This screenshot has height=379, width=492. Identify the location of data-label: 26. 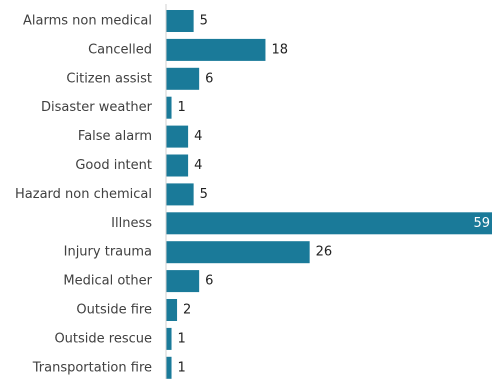
(324, 252).